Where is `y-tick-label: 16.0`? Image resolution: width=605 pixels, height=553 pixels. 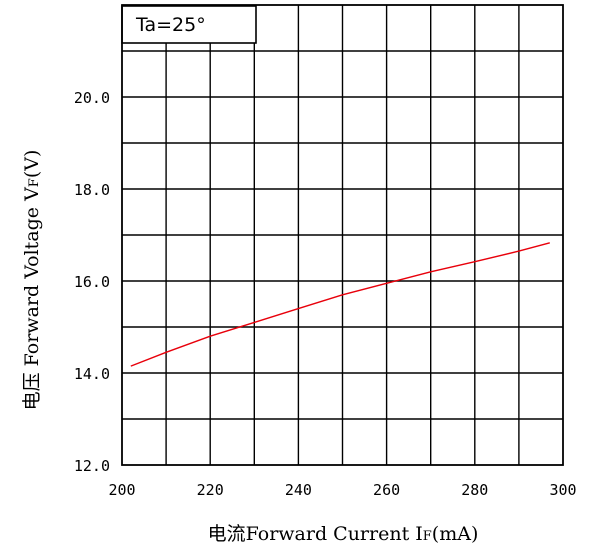 y-tick-label: 16.0 is located at coordinates (92, 282).